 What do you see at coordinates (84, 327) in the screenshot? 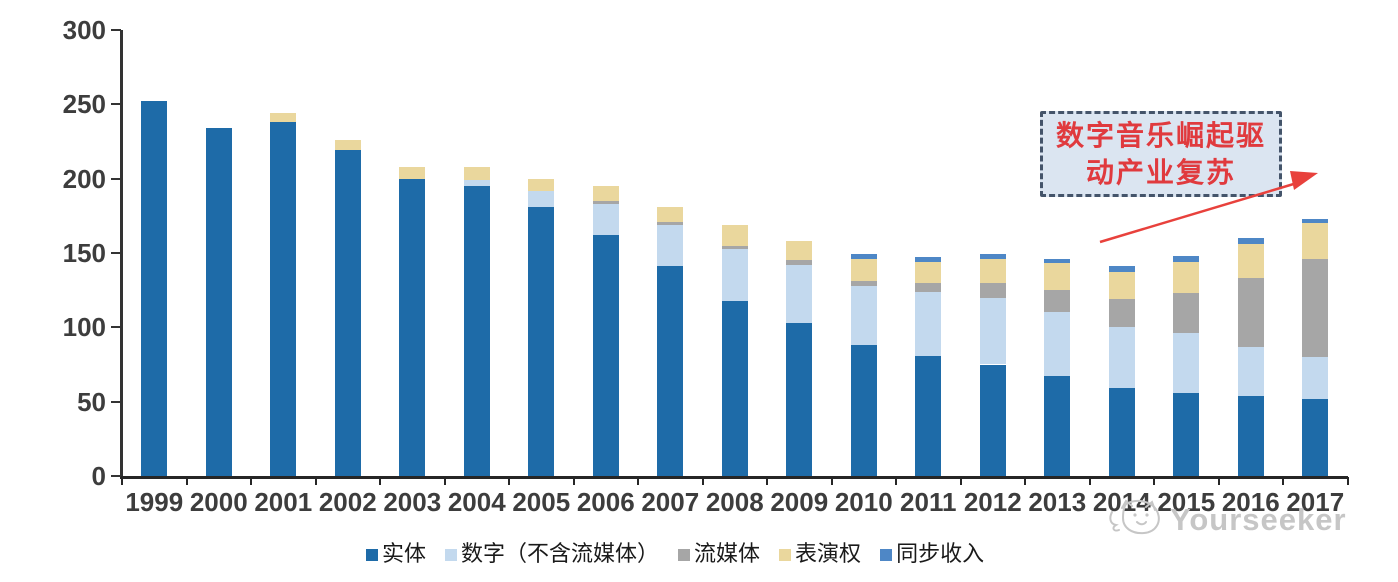
I see `y-axis-tick-label: 100` at bounding box center [84, 327].